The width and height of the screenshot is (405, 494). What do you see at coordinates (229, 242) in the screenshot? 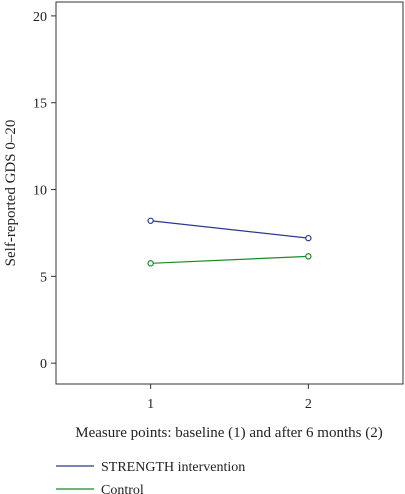
I see `series-layer` at bounding box center [229, 242].